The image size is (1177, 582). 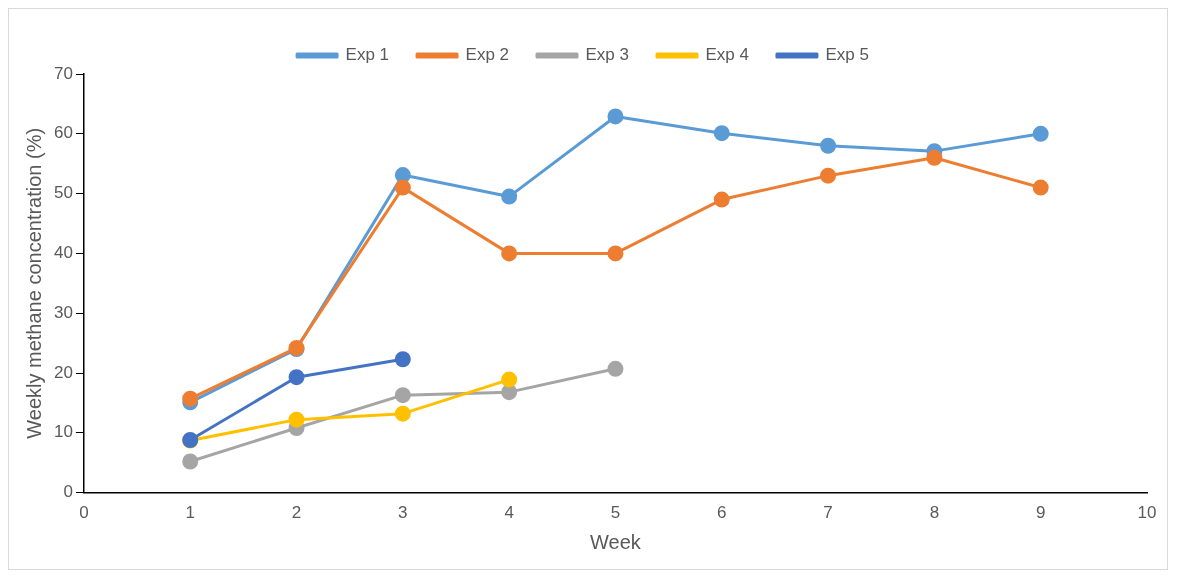 What do you see at coordinates (190, 513) in the screenshot?
I see `x-tick-label: 1` at bounding box center [190, 513].